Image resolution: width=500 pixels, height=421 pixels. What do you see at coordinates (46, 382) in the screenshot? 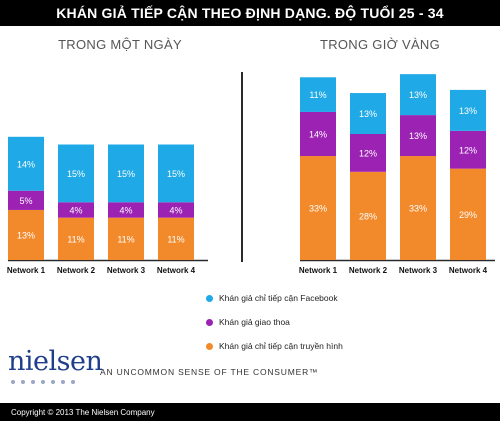
I see `brand-dots-icon` at bounding box center [46, 382].